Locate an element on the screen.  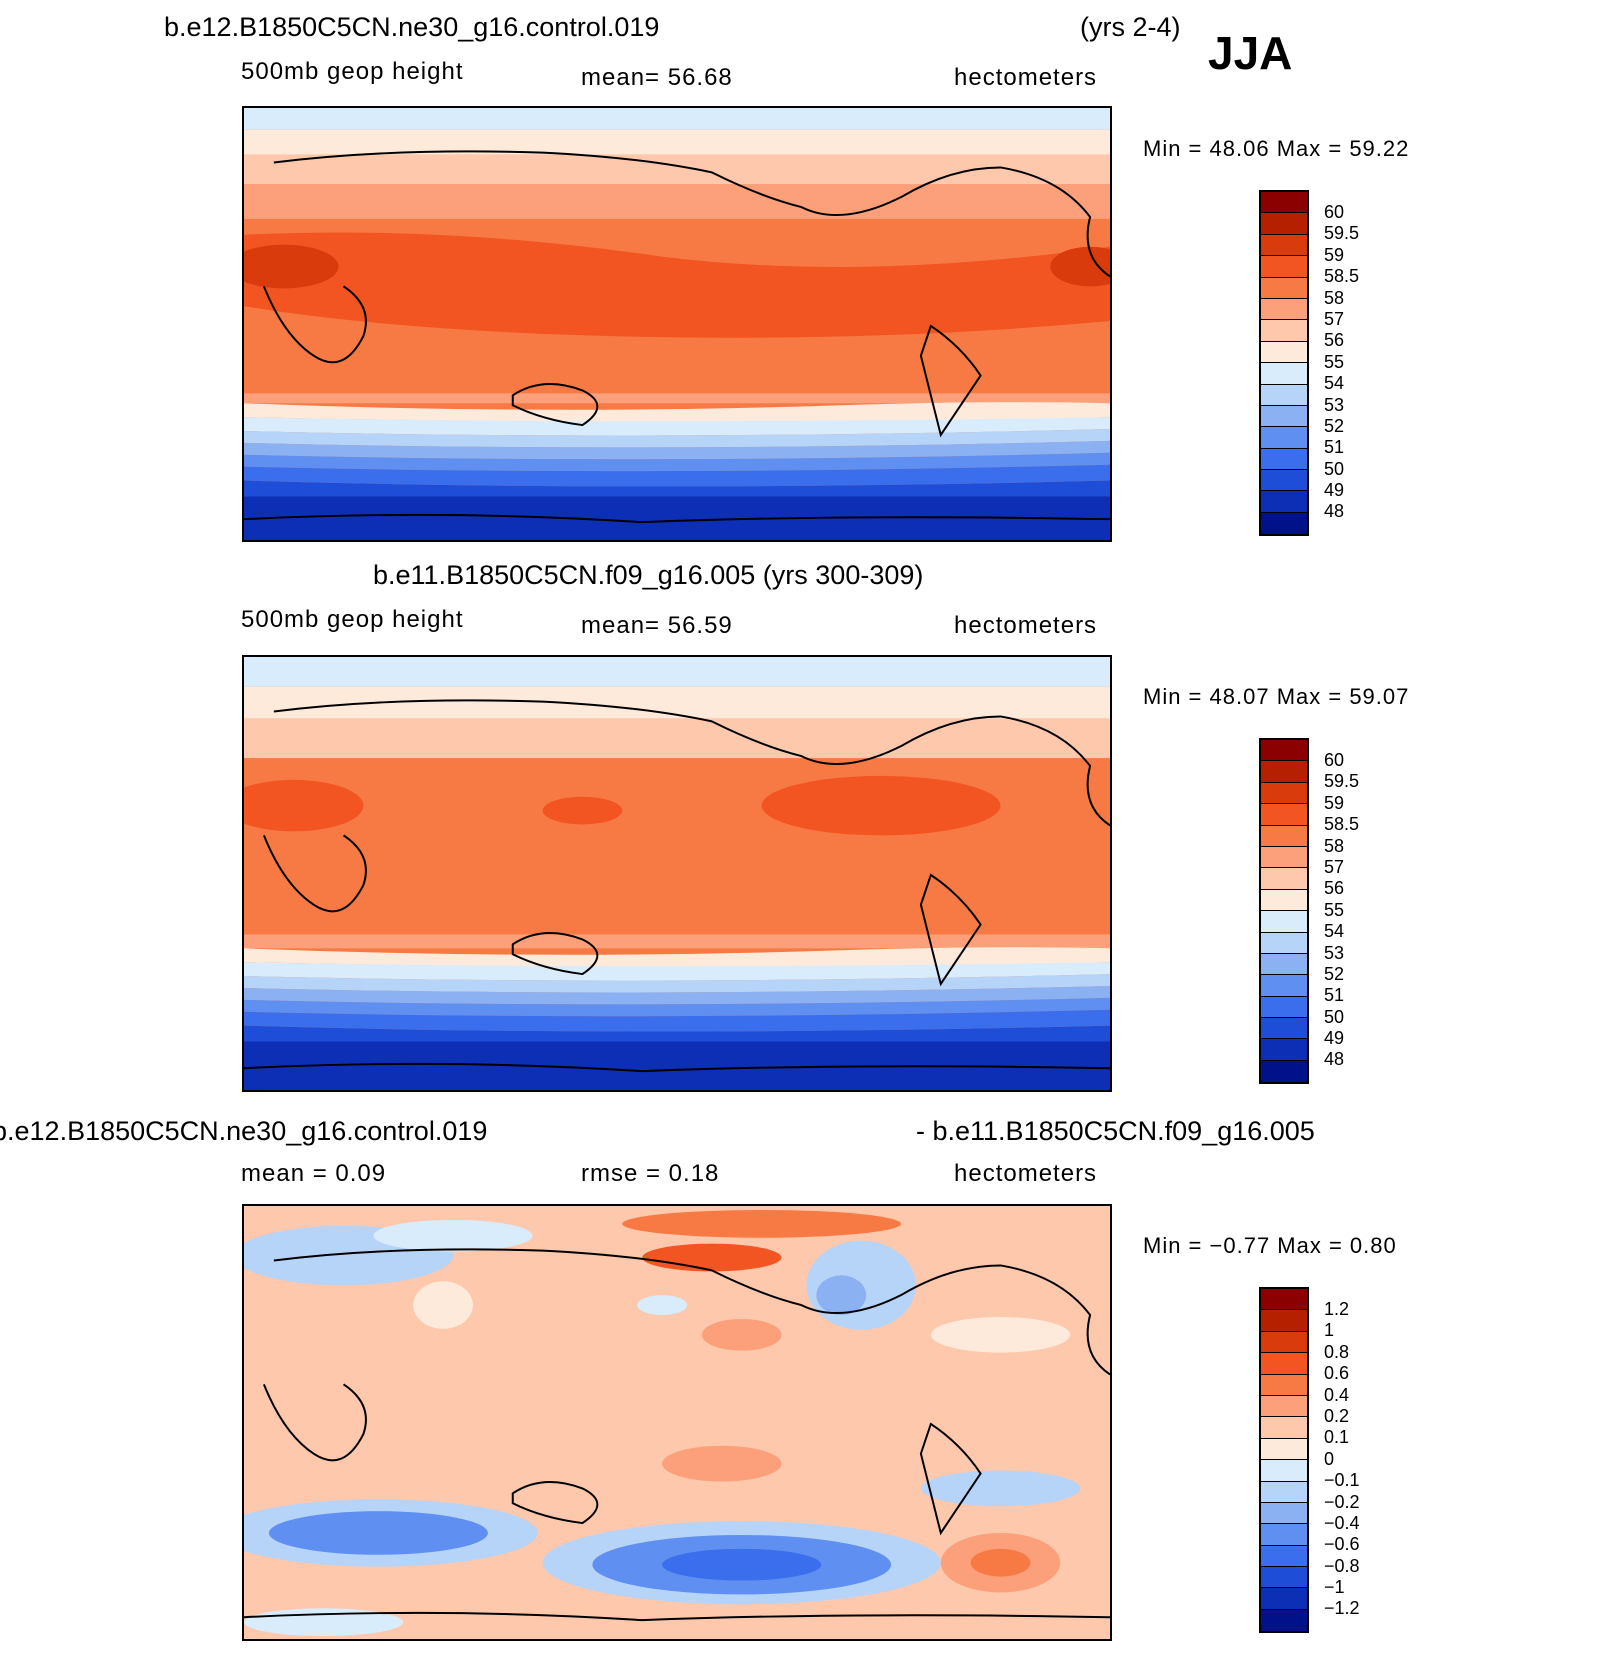
colorbar-label: 0.1 is located at coordinates (1337, 1437).